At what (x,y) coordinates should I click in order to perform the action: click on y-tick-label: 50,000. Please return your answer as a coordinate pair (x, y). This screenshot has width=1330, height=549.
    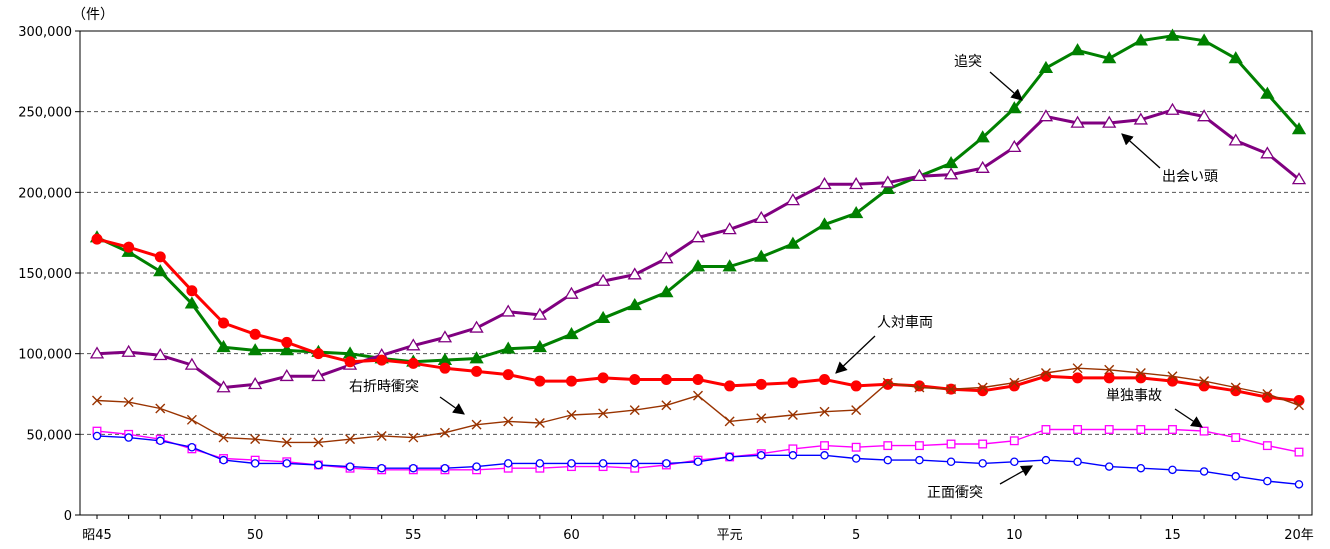
    Looking at the image, I should click on (50, 435).